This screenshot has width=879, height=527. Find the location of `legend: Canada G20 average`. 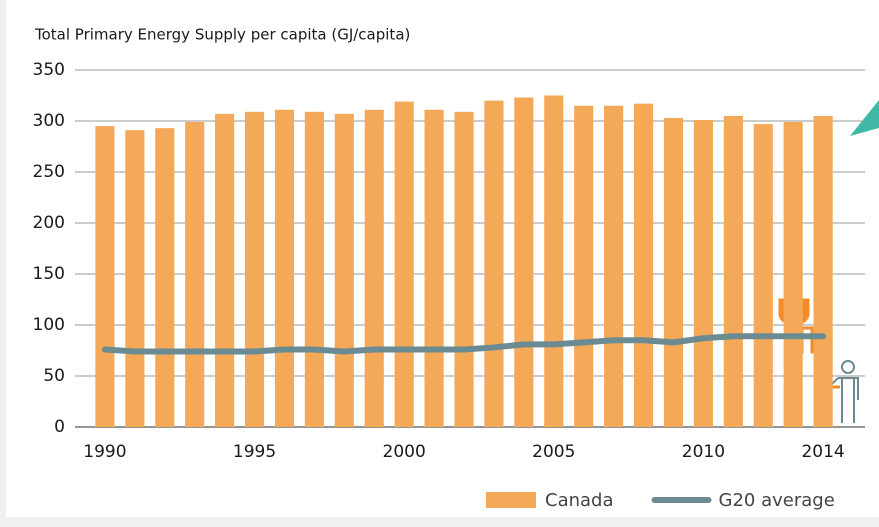

legend: Canada G20 average is located at coordinates (660, 500).